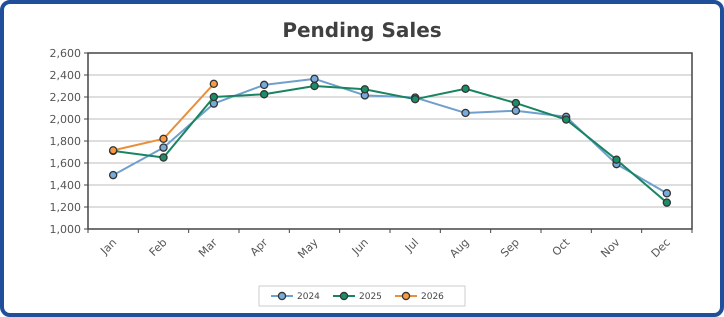 Image resolution: width=724 pixels, height=317 pixels. What do you see at coordinates (561, 247) in the screenshot?
I see `x-tick-label: Oct` at bounding box center [561, 247].